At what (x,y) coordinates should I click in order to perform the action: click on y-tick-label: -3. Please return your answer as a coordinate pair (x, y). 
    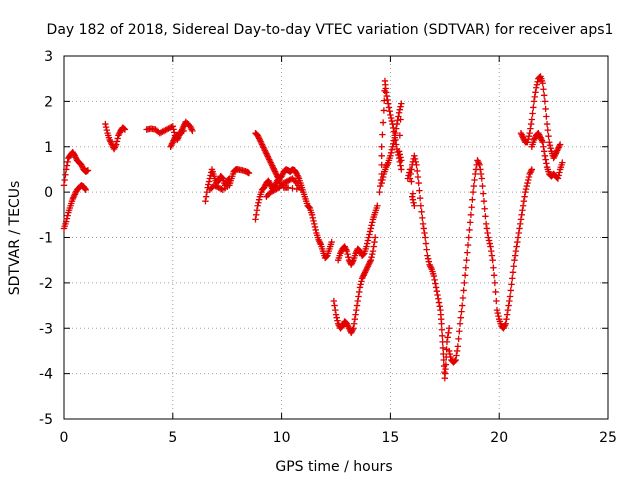
    Looking at the image, I should click on (46, 329).